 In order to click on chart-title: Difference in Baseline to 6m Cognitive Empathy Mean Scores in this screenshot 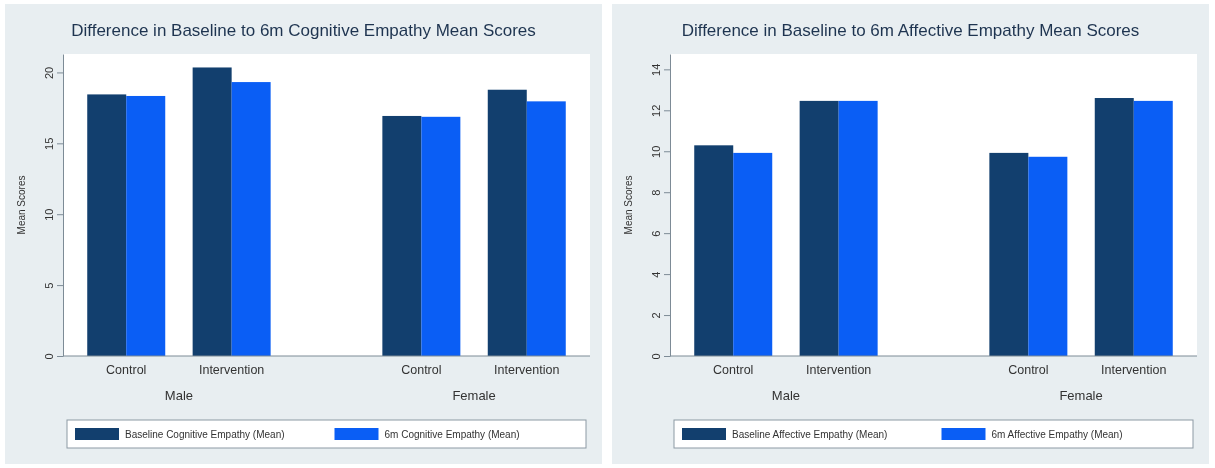, I will do `click(303, 30)`.